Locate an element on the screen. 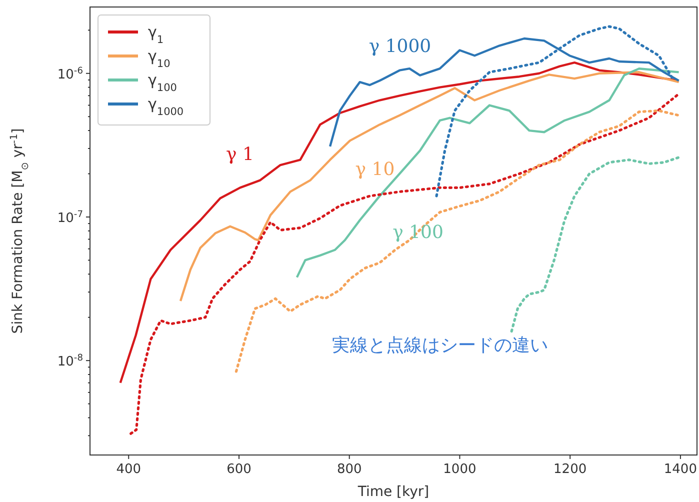 The image size is (699, 502). legend-label: γ$_{1000}$ is located at coordinates (166, 106).